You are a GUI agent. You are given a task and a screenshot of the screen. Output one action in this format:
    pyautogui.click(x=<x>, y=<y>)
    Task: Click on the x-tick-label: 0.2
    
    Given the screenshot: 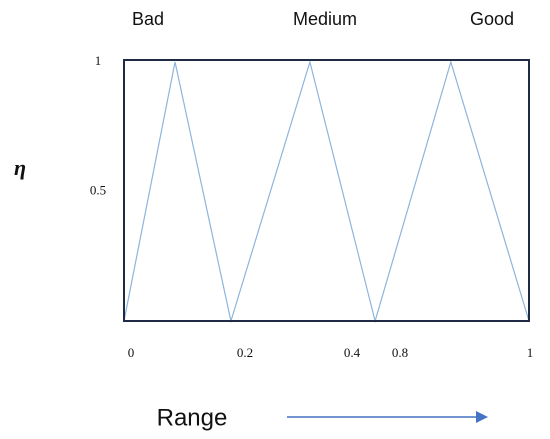 What is the action you would take?
    pyautogui.click(x=245, y=352)
    